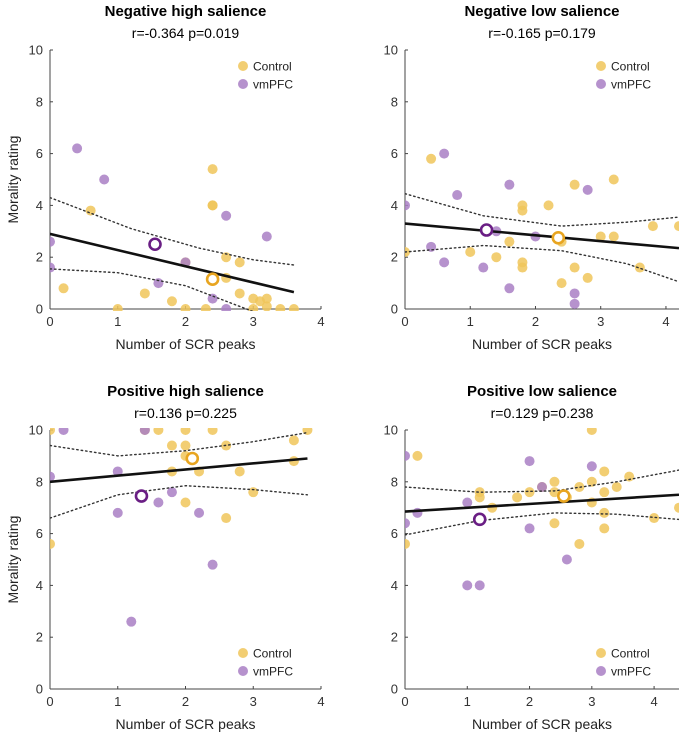  I want to click on x-axis-label: Number of SCR peaks, so click(542, 344).